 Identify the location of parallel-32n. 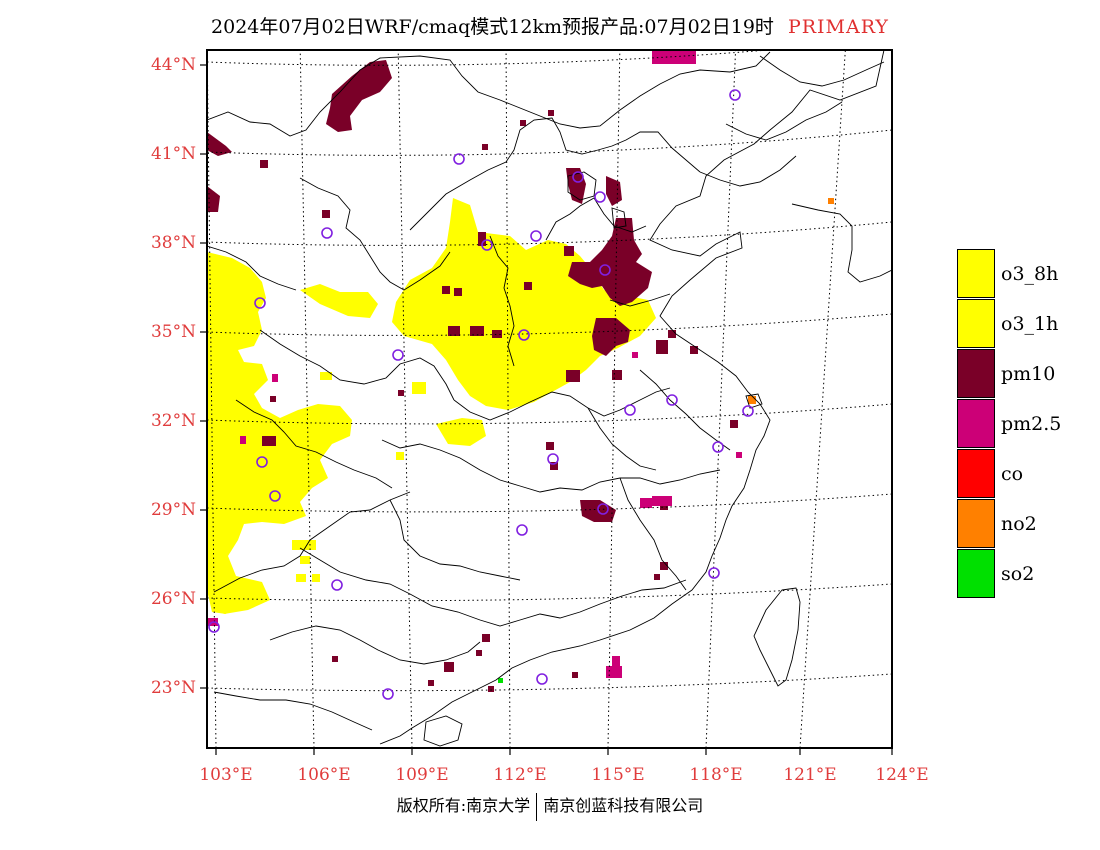
(549, 414).